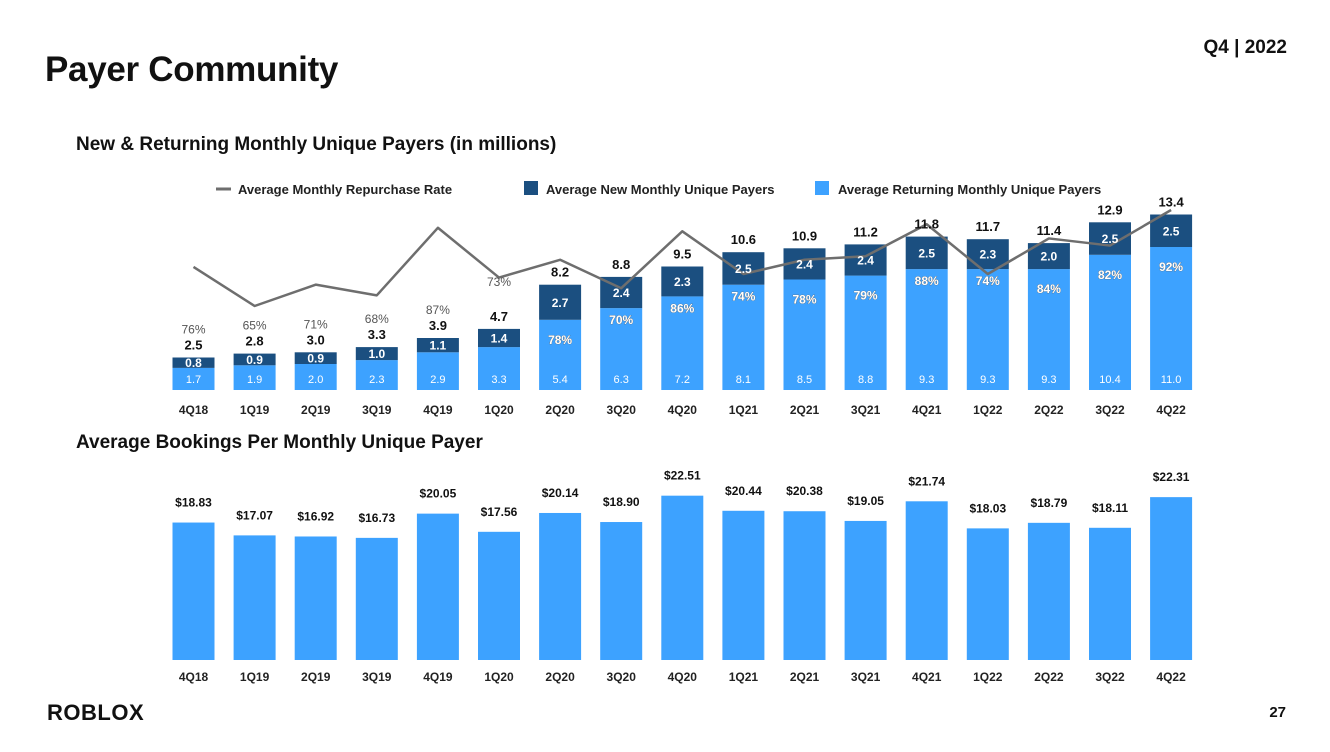 This screenshot has width=1330, height=752. Describe the element at coordinates (437, 371) in the screenshot. I see `returning-bar-4q19` at that location.